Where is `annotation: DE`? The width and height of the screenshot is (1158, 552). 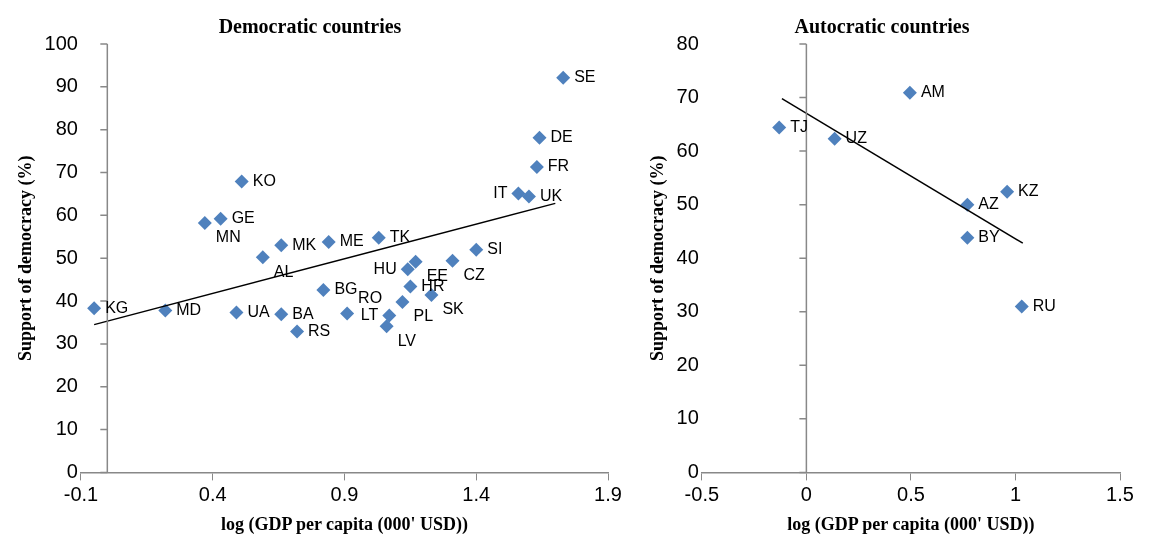
annotation: DE is located at coordinates (561, 137).